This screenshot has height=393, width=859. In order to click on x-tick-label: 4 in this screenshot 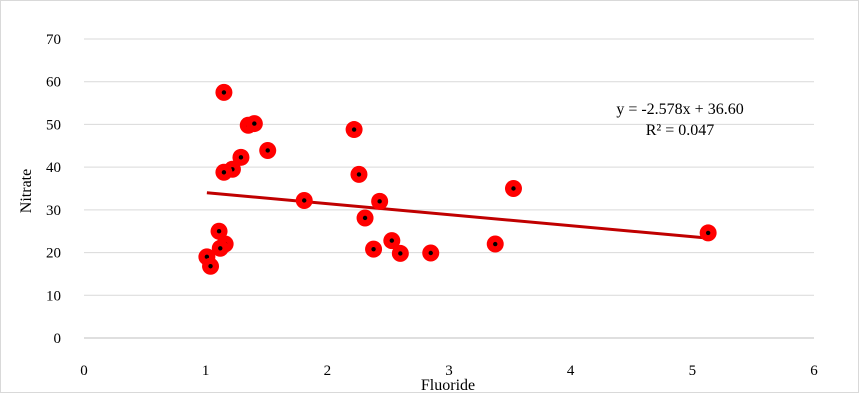, I will do `click(571, 371)`.